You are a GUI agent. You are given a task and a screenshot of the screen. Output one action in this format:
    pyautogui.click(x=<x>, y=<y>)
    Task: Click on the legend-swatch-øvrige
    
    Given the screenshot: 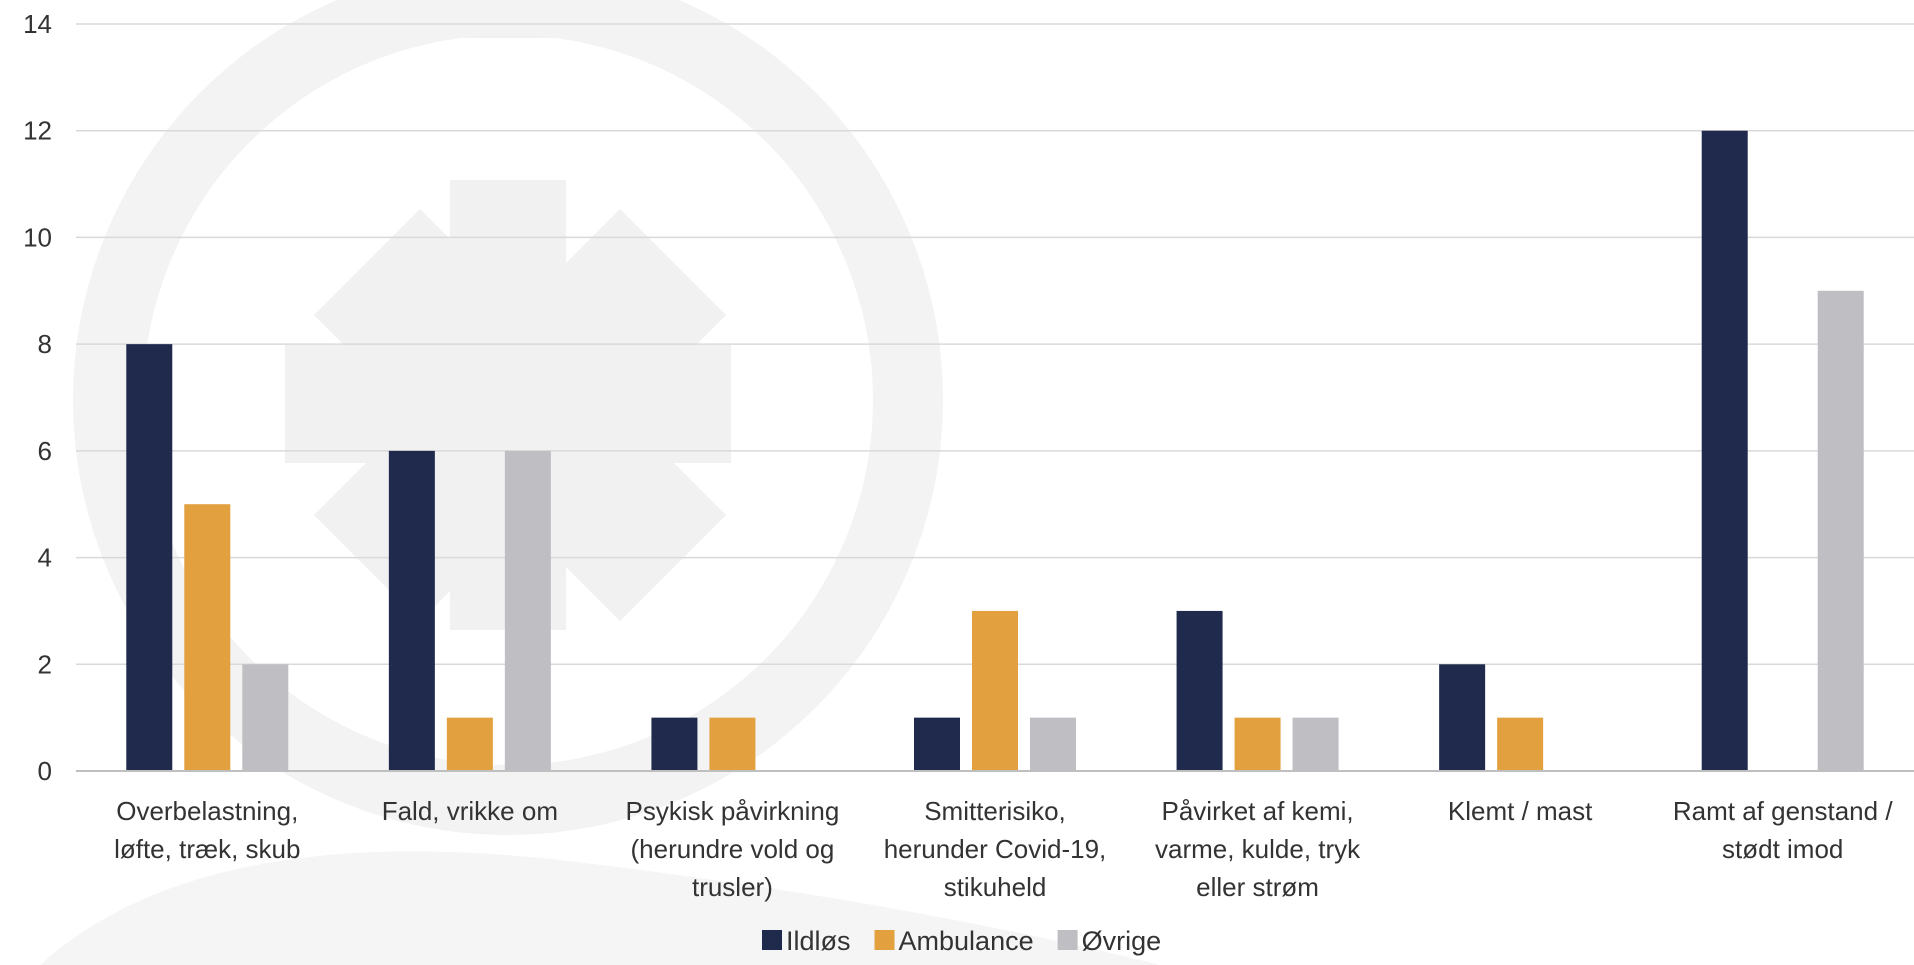 What is the action you would take?
    pyautogui.click(x=1067, y=940)
    